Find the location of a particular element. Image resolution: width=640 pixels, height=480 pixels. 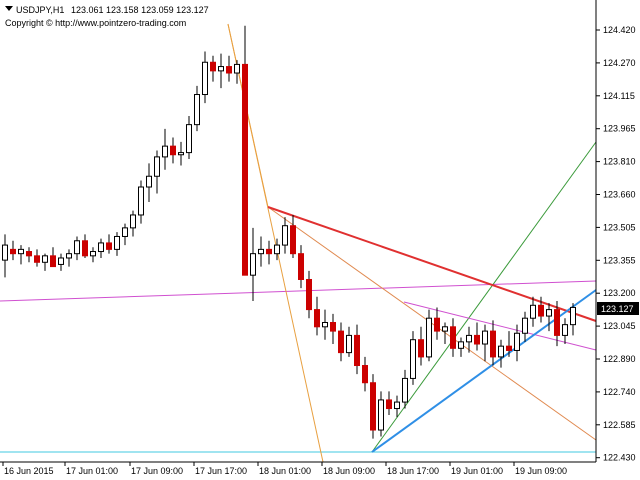

current-price-badge: 123.127 is located at coordinates (618, 308).